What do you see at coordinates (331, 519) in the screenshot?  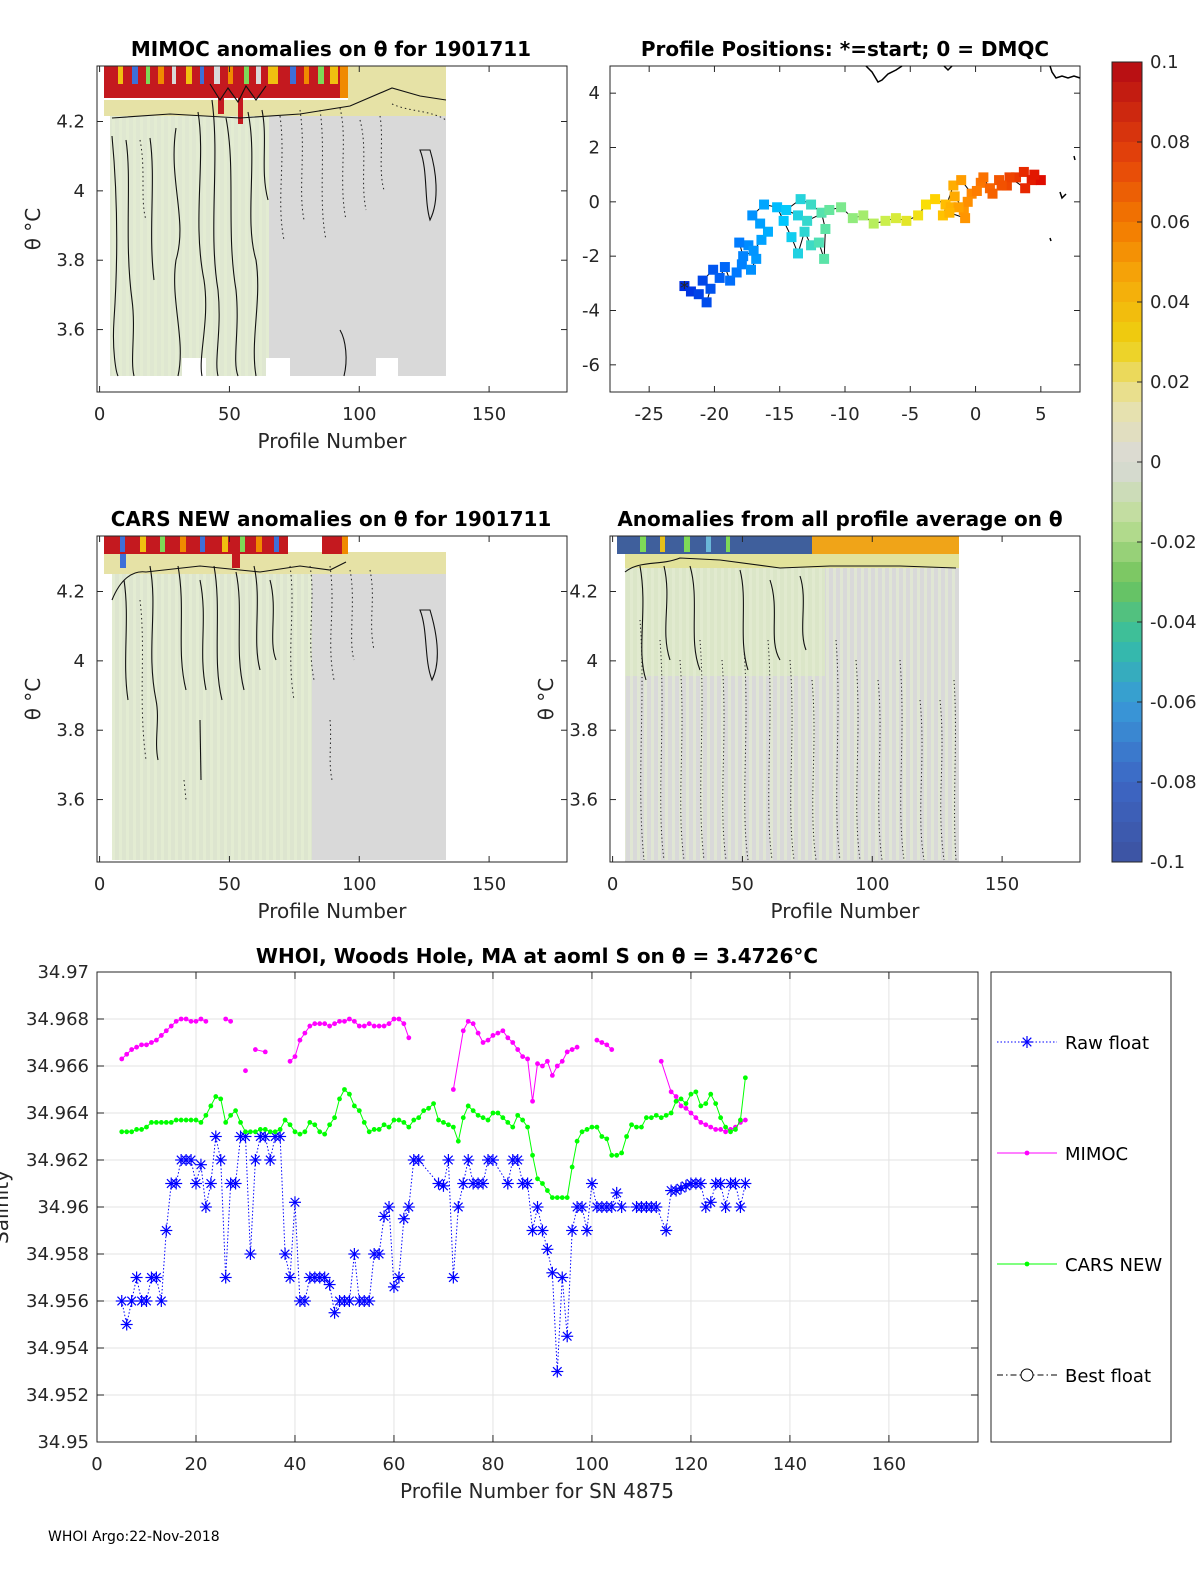 I see `cars-title: CARS NEW anomalies on θ for 1901711` at bounding box center [331, 519].